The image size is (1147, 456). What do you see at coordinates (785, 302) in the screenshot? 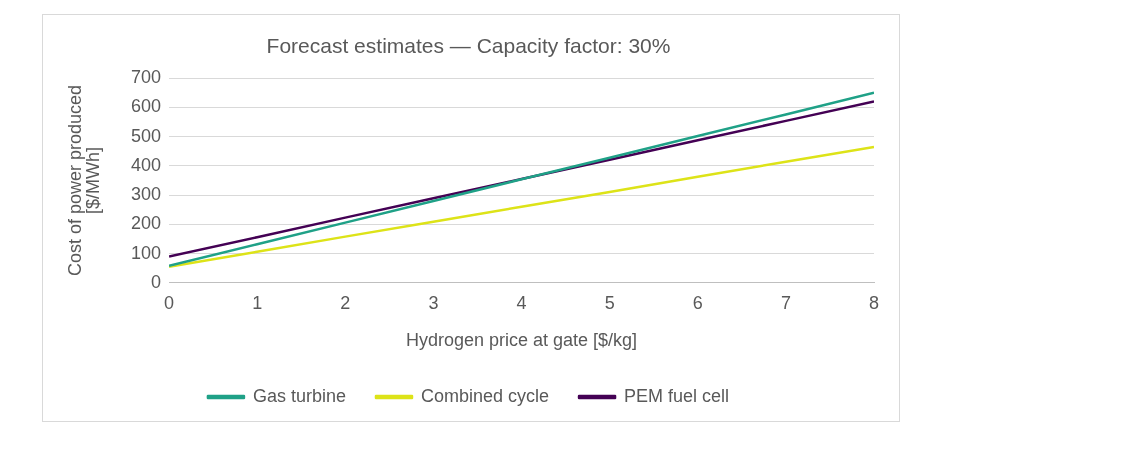
I see `x-tick-label: 7` at bounding box center [785, 302].